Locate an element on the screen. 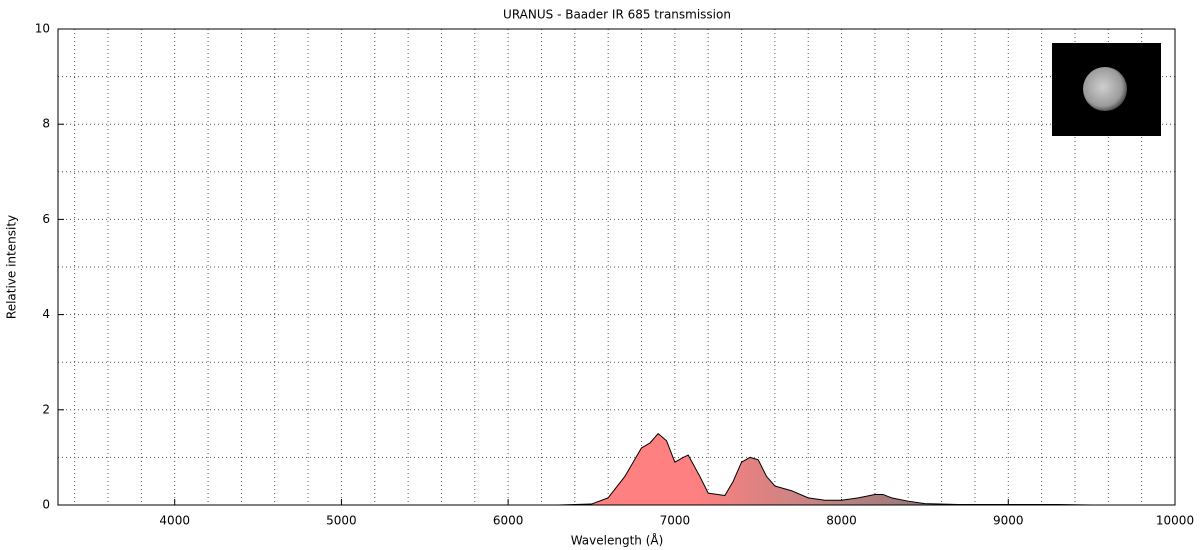 The height and width of the screenshot is (550, 1200). x-tick-label: 9000 is located at coordinates (1008, 521).